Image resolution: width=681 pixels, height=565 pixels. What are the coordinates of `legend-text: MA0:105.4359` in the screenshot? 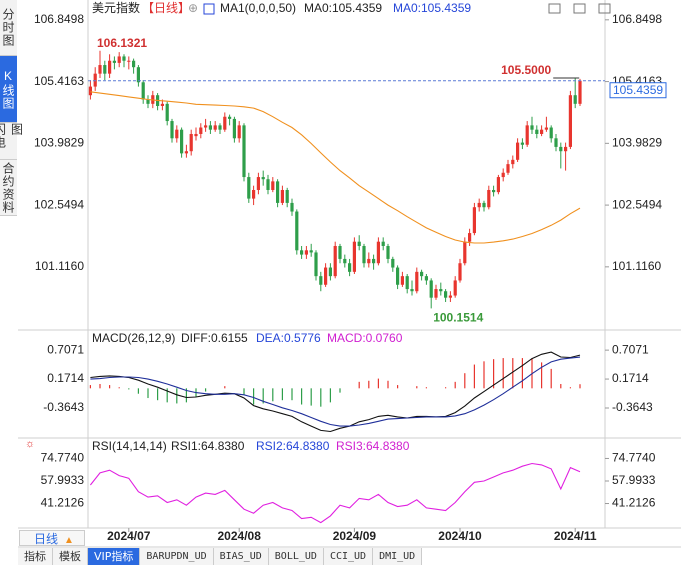 It's located at (432, 8).